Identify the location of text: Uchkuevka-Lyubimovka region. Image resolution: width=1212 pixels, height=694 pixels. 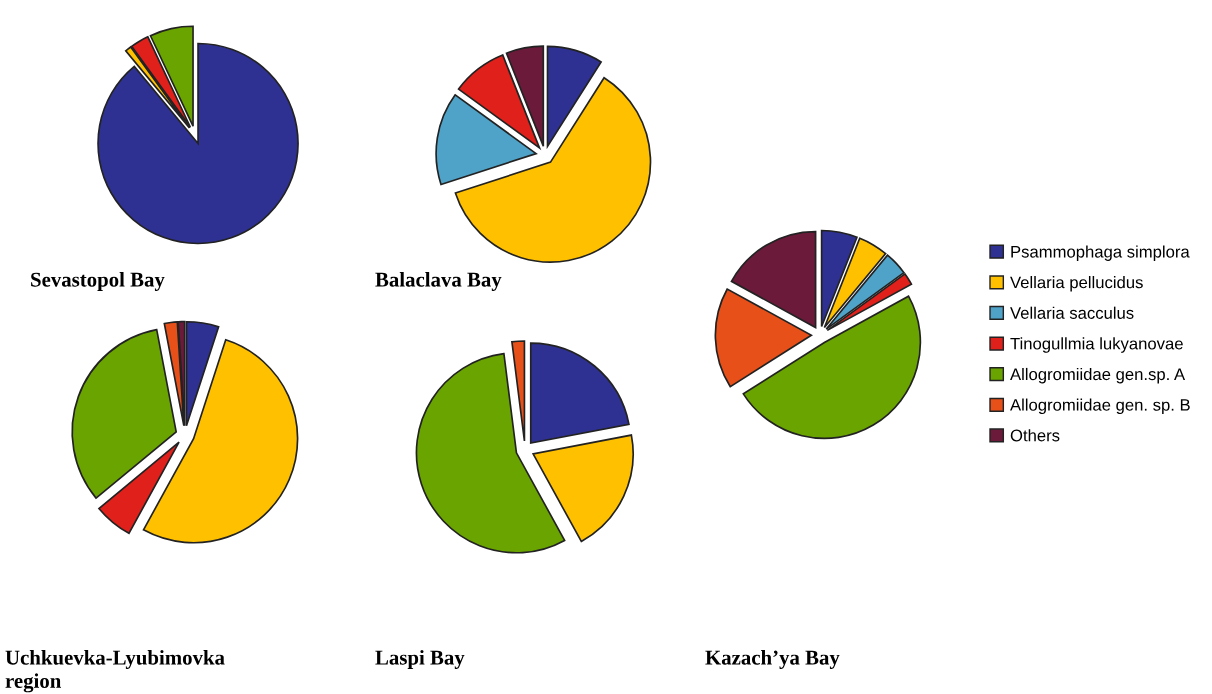
(115, 671).